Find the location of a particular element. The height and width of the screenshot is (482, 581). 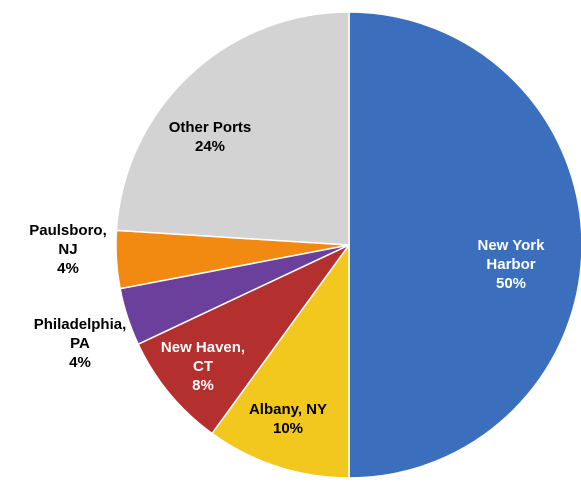

slice-label: New York Harbor is located at coordinates (512, 255).